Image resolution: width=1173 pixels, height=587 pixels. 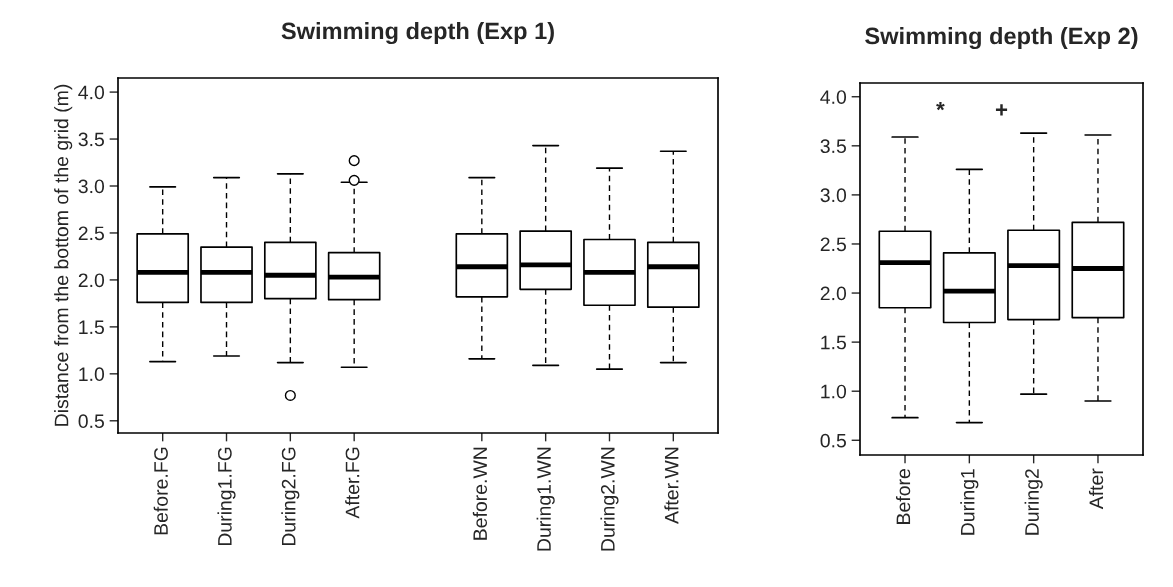 I want to click on x-tick-label: During2.FG, so click(x=290, y=496).